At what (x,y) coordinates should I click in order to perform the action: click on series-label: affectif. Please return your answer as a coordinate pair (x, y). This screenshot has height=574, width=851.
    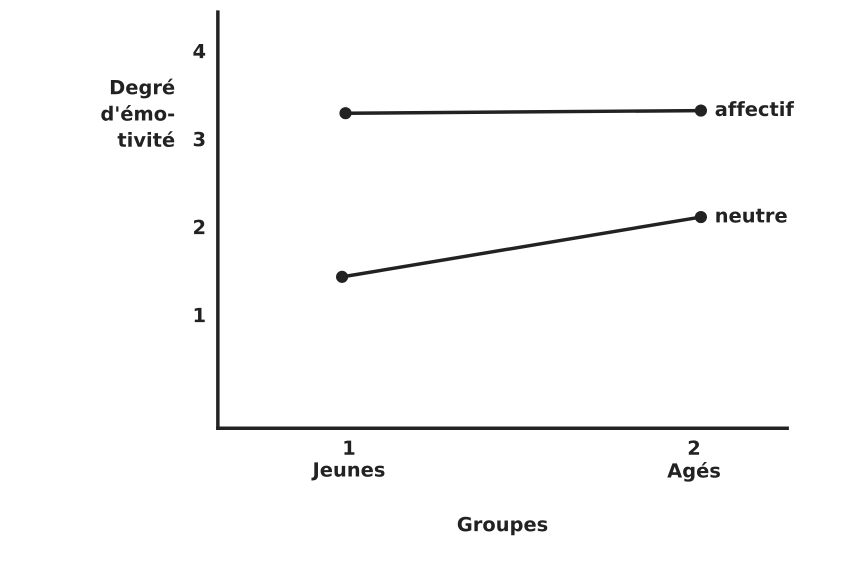
    Looking at the image, I should click on (755, 108).